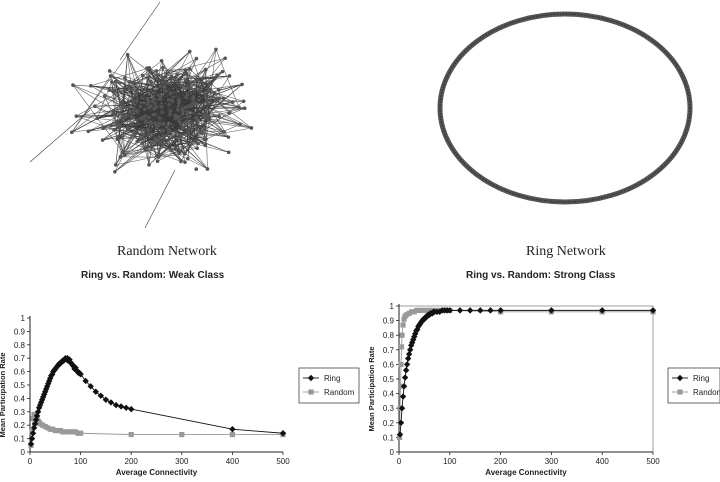 This screenshot has width=720, height=482. I want to click on y-tick-label: 0, so click(392, 452).